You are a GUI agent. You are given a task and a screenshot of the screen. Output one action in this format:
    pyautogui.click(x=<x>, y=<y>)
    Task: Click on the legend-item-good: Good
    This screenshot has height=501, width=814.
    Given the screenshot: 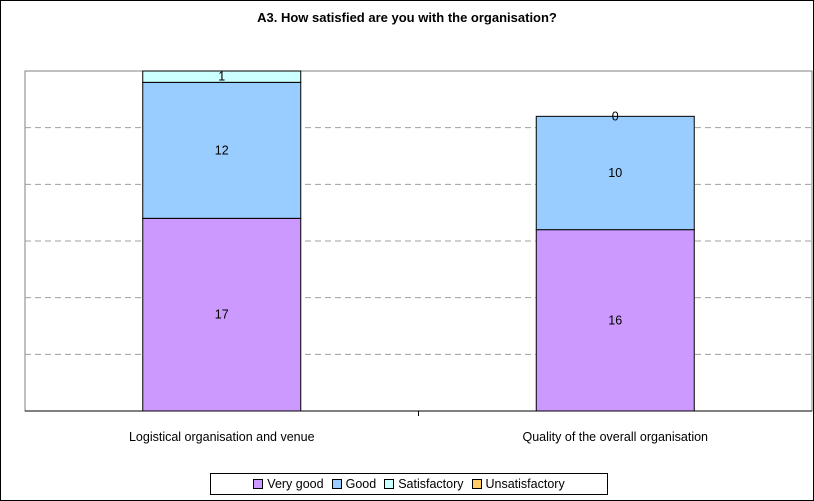 What is the action you would take?
    pyautogui.click(x=354, y=484)
    